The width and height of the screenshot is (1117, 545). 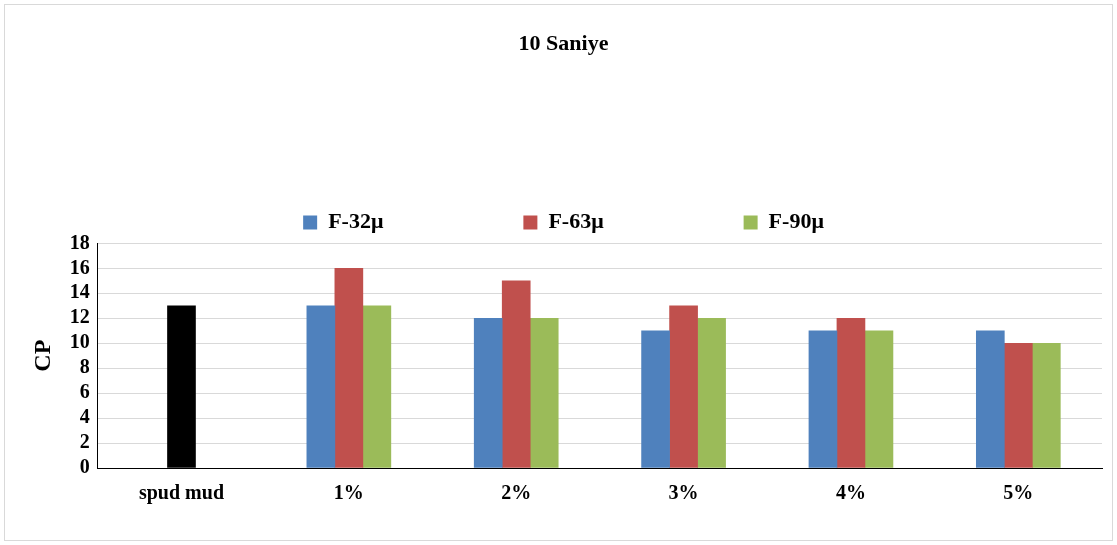 I want to click on y-tick-label: 2, so click(x=84, y=441).